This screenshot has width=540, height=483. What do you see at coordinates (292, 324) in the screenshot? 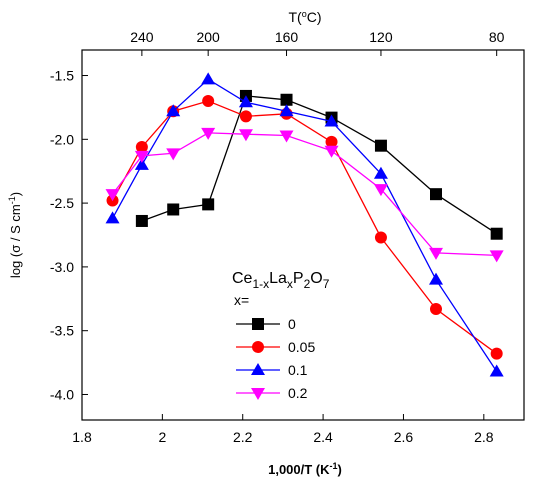
I see `legend-label: 0` at bounding box center [292, 324].